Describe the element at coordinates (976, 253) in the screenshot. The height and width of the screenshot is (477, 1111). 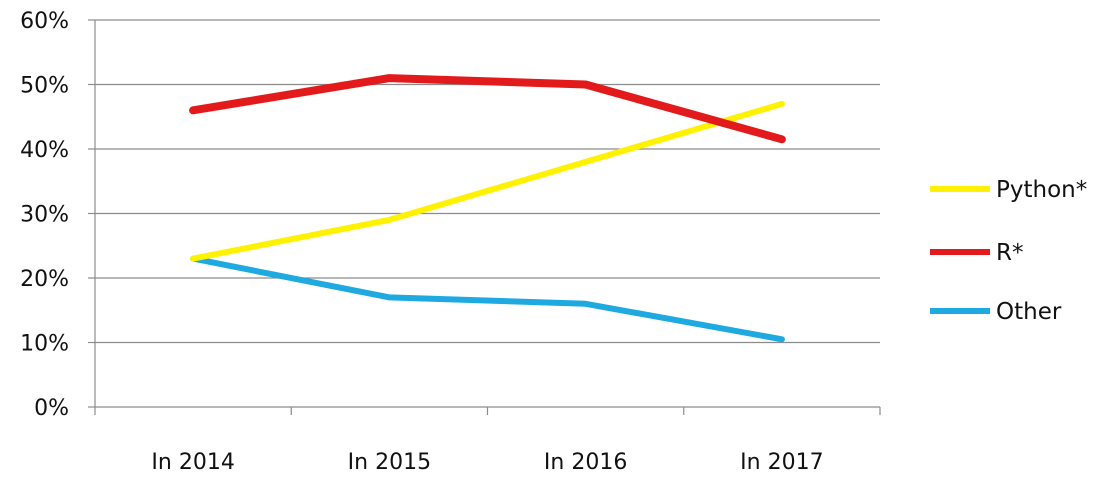
I see `legend-item: R*` at that location.